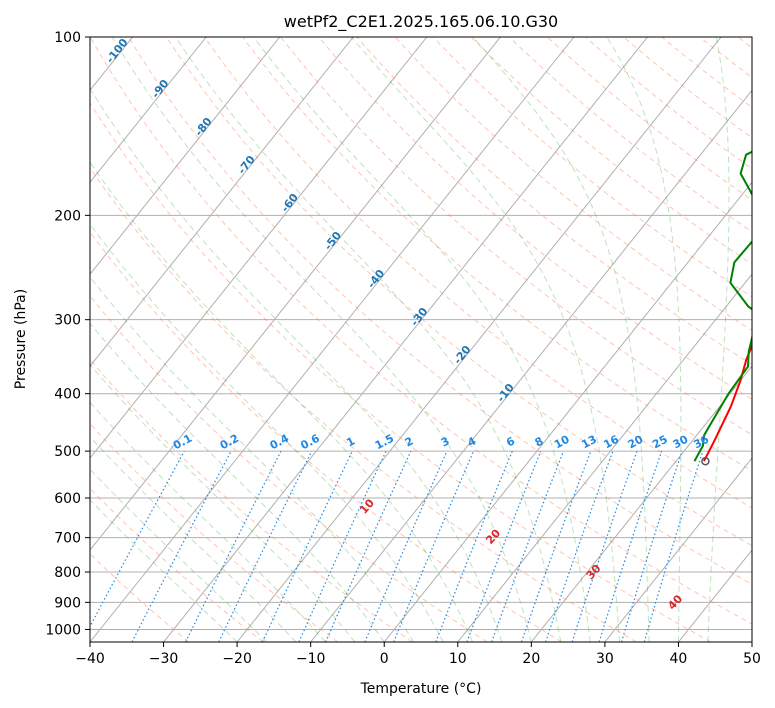 The height and width of the screenshot is (708, 775). I want to click on isotherm-label: -50, so click(333, 241).